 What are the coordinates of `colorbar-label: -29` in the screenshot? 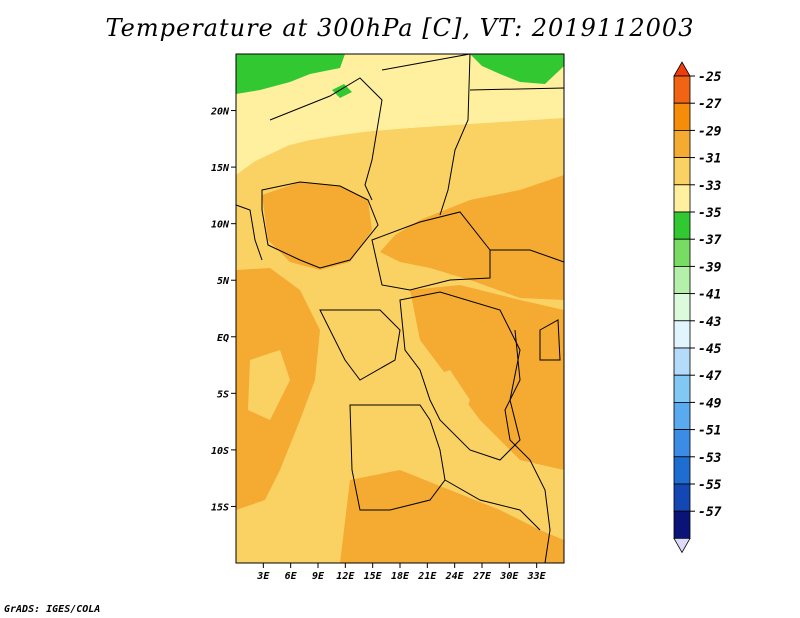 It's located at (710, 131).